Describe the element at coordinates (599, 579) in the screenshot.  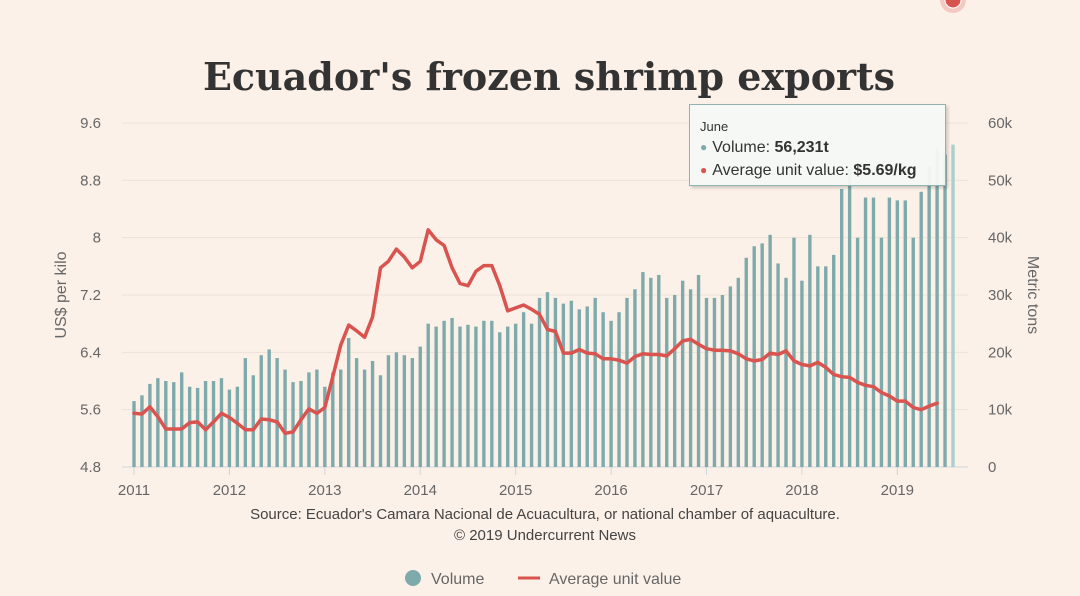
I see `legend-item-unit-value: Average unit value` at that location.